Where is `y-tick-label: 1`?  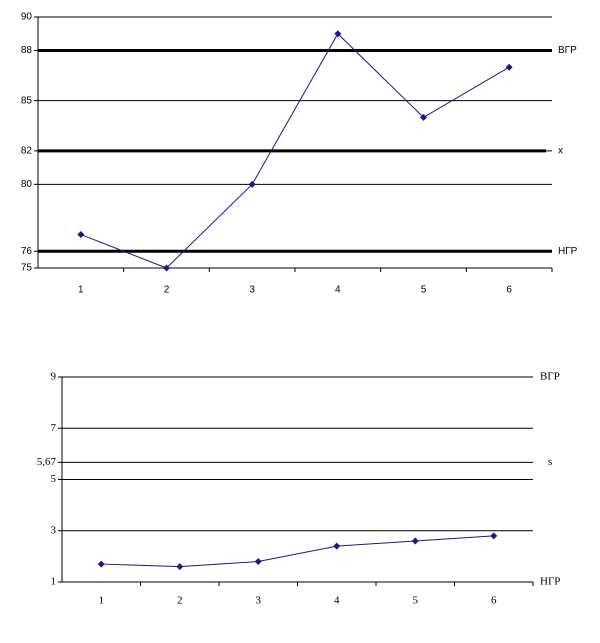
y-tick-label: 1 is located at coordinates (54, 582).